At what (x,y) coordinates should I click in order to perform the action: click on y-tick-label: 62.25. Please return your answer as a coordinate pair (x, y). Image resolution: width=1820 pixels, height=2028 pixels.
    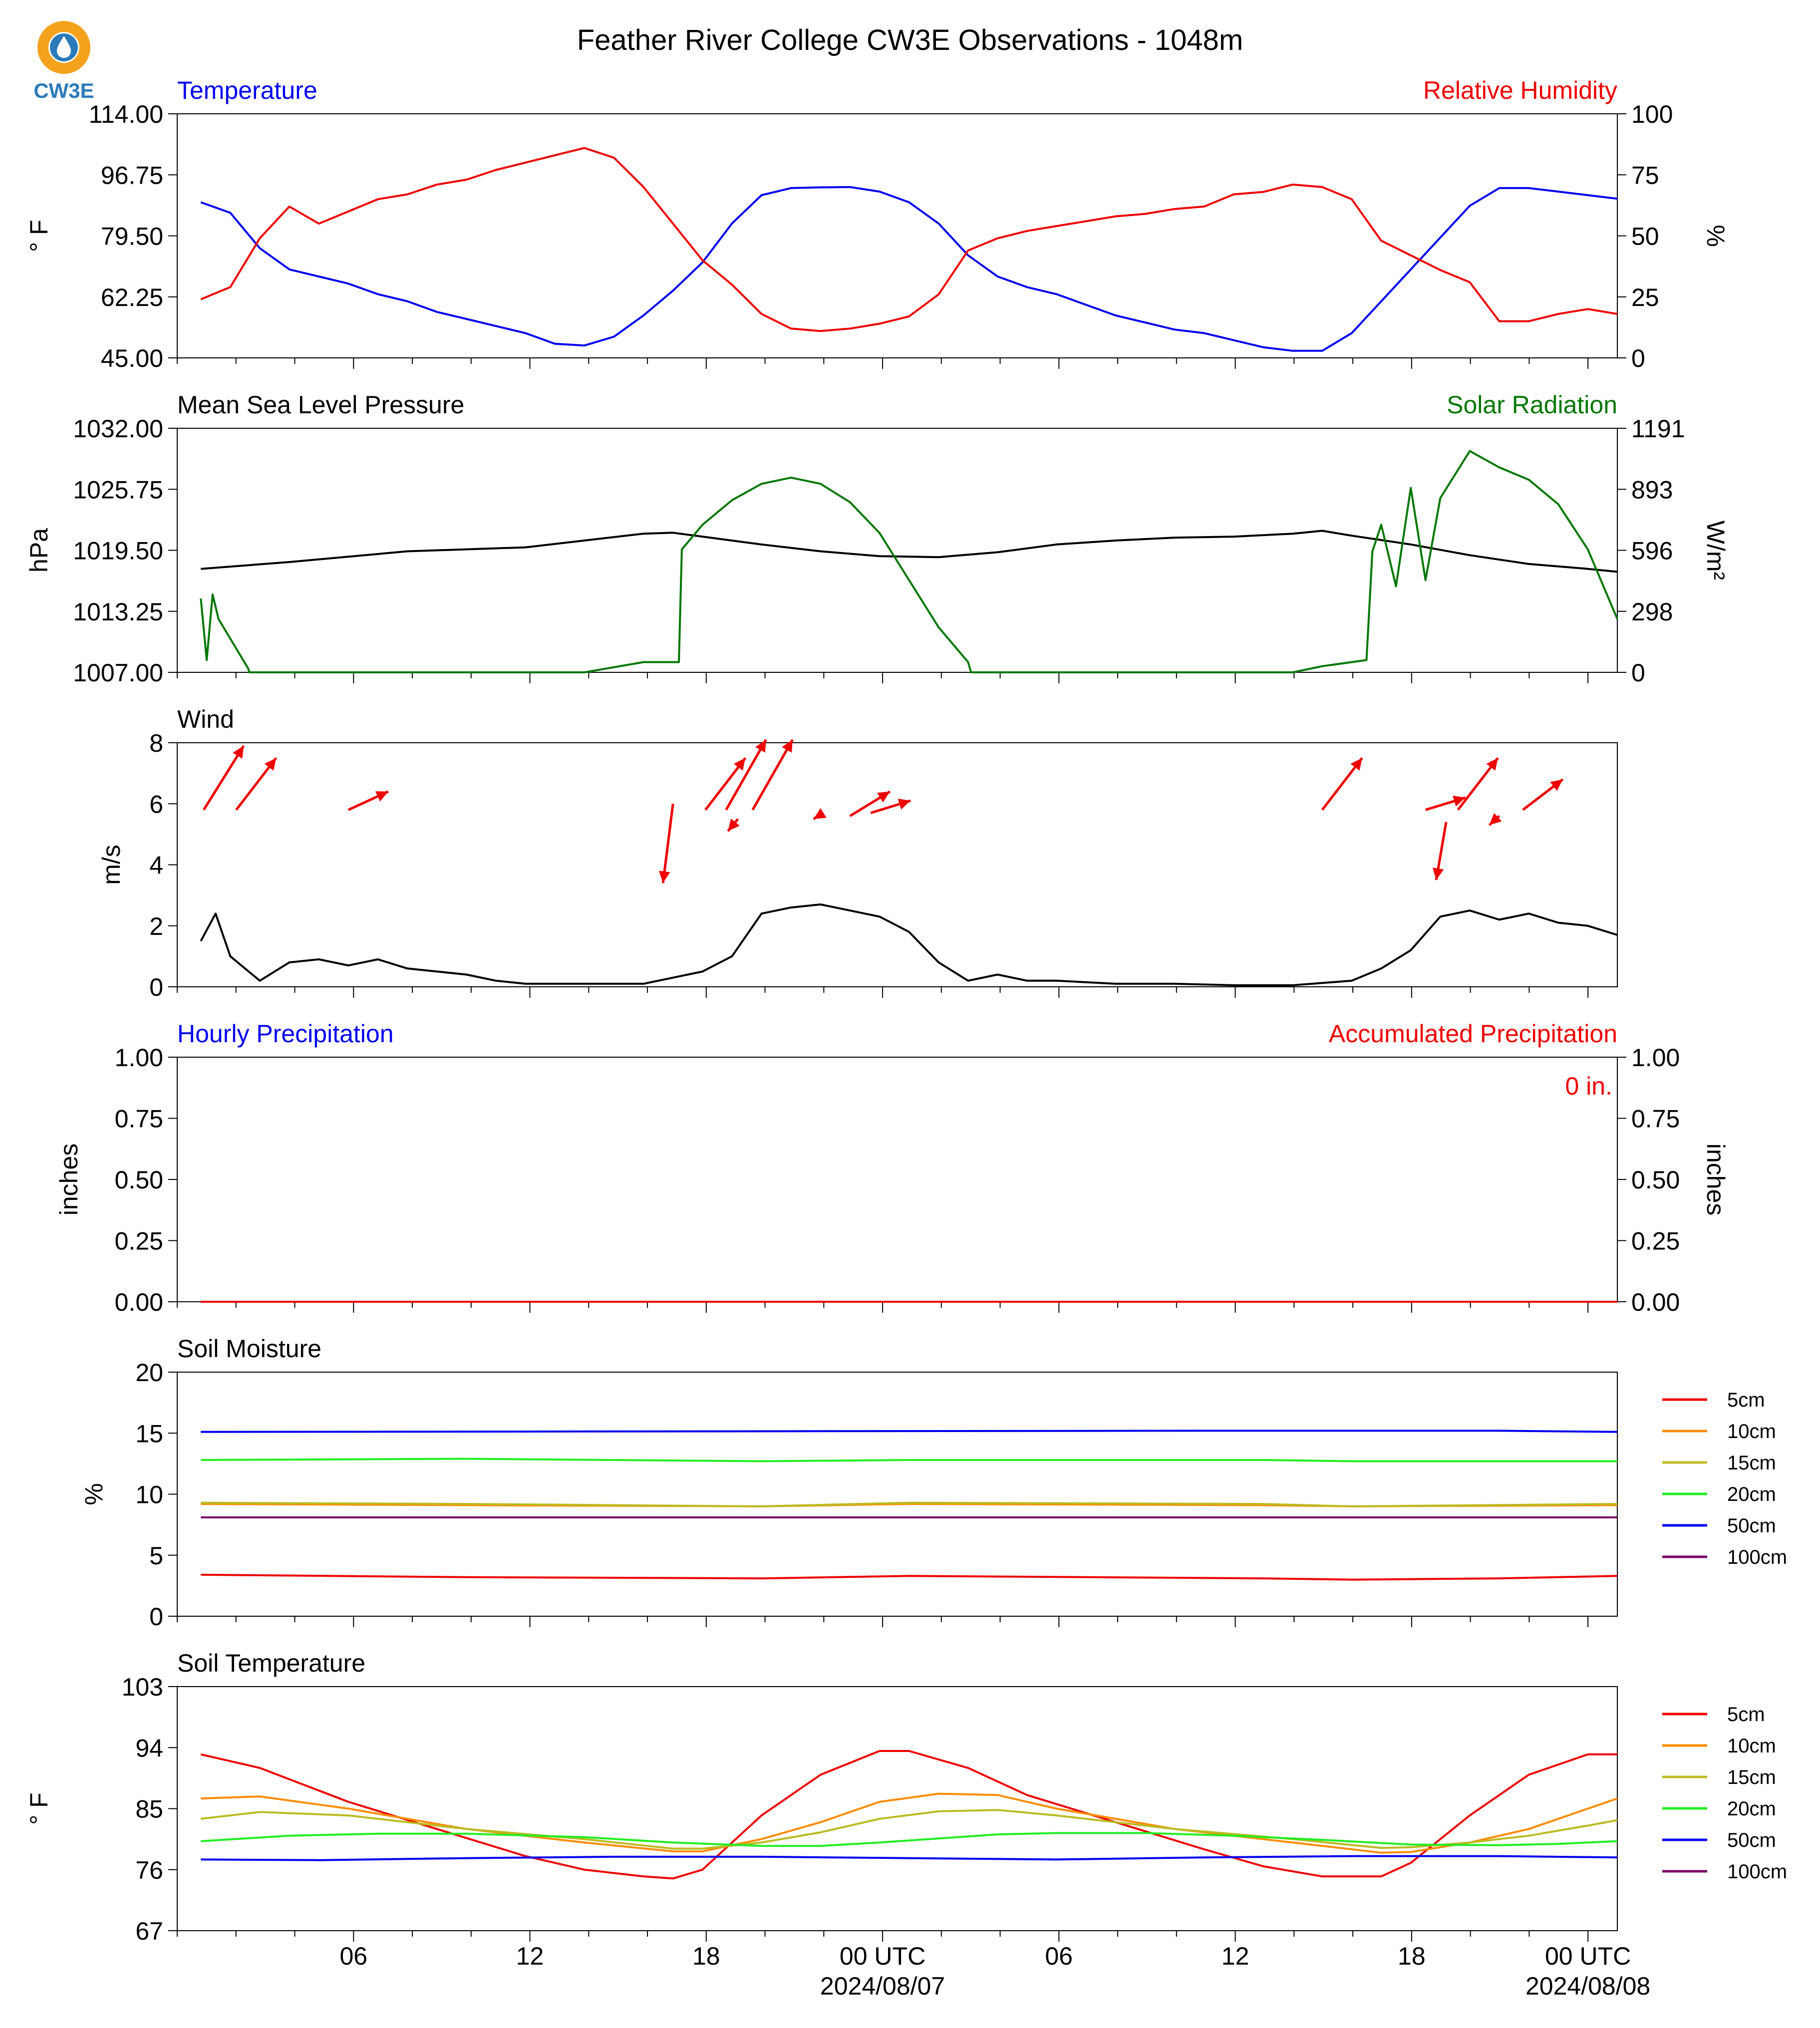
    Looking at the image, I should click on (132, 297).